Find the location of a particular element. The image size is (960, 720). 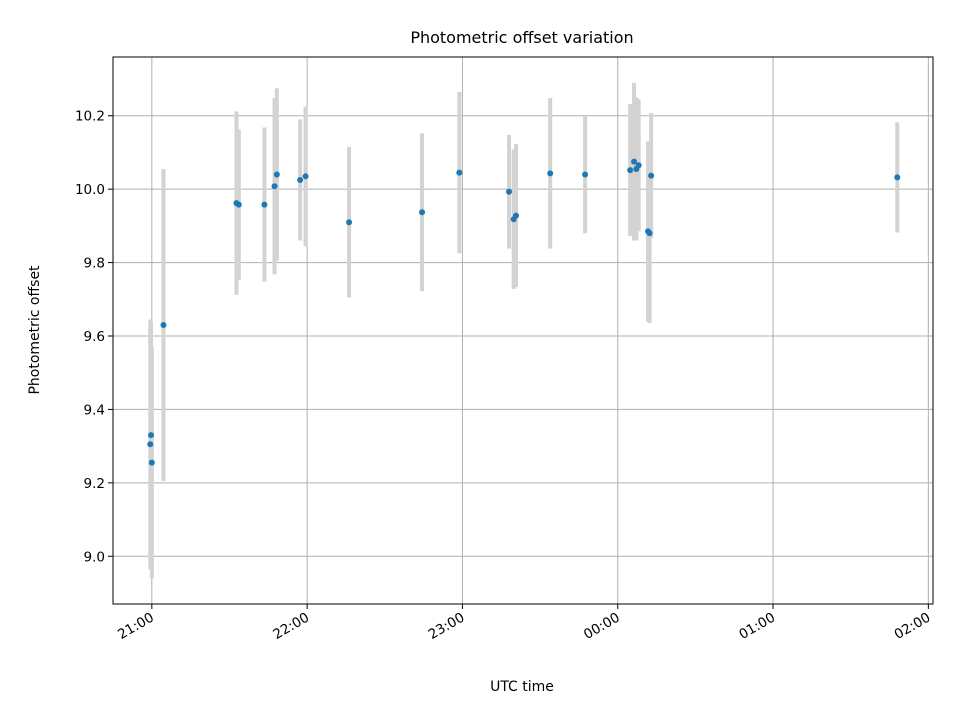

y-axis-label: Photometric offset is located at coordinates (35, 330).